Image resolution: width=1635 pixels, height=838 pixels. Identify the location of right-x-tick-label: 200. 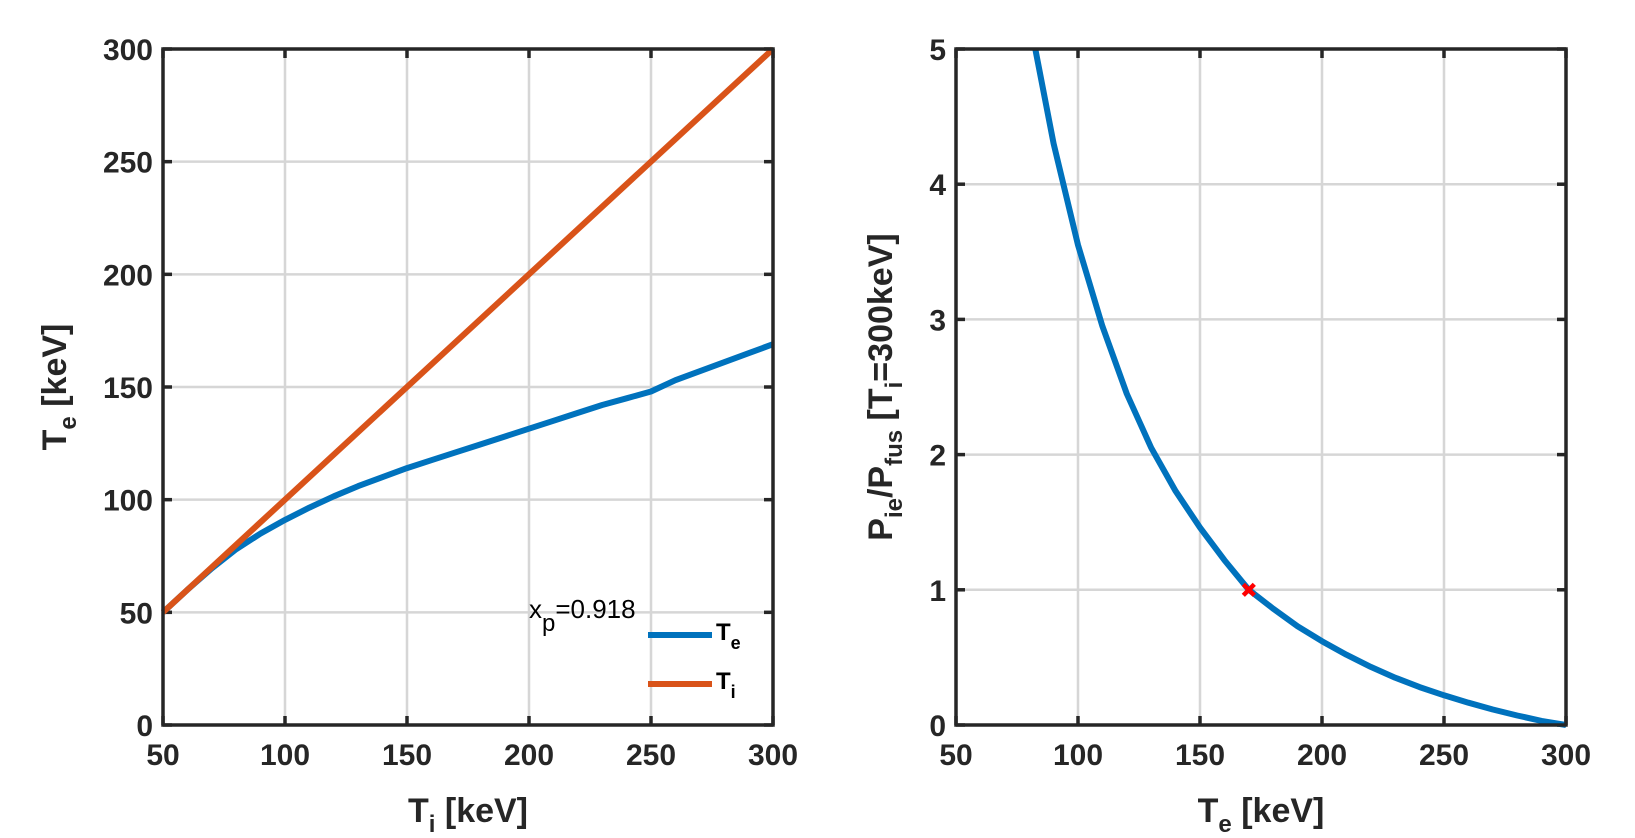
(1322, 755).